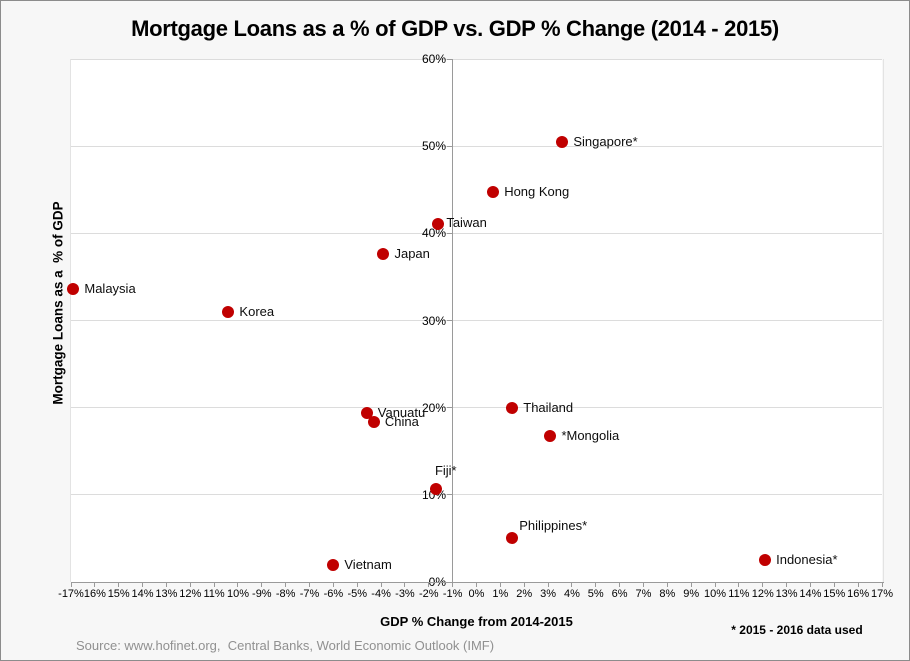 The image size is (910, 661). Describe the element at coordinates (333, 594) in the screenshot. I see `x-tick-label: -6%` at that location.